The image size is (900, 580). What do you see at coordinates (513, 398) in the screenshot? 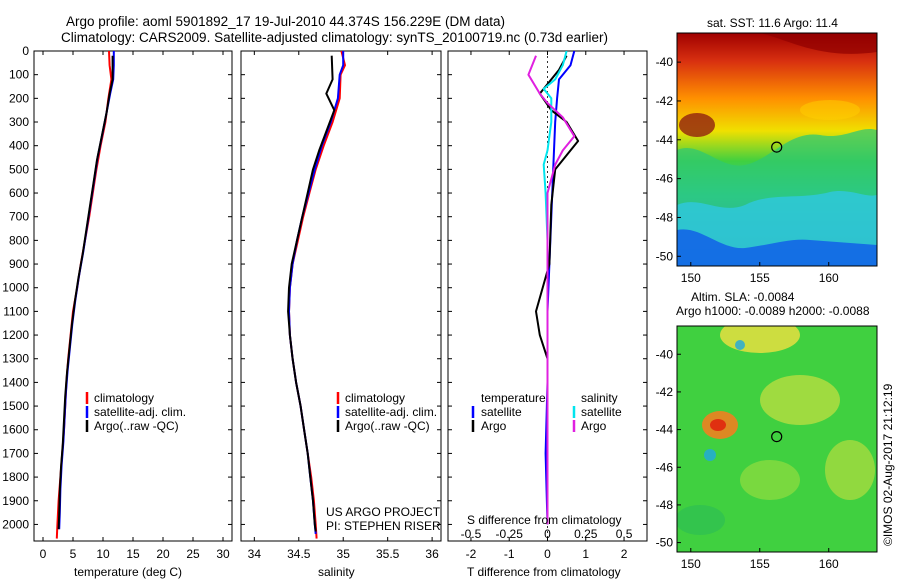
I see `legend-temperature-header: temperature` at bounding box center [513, 398].